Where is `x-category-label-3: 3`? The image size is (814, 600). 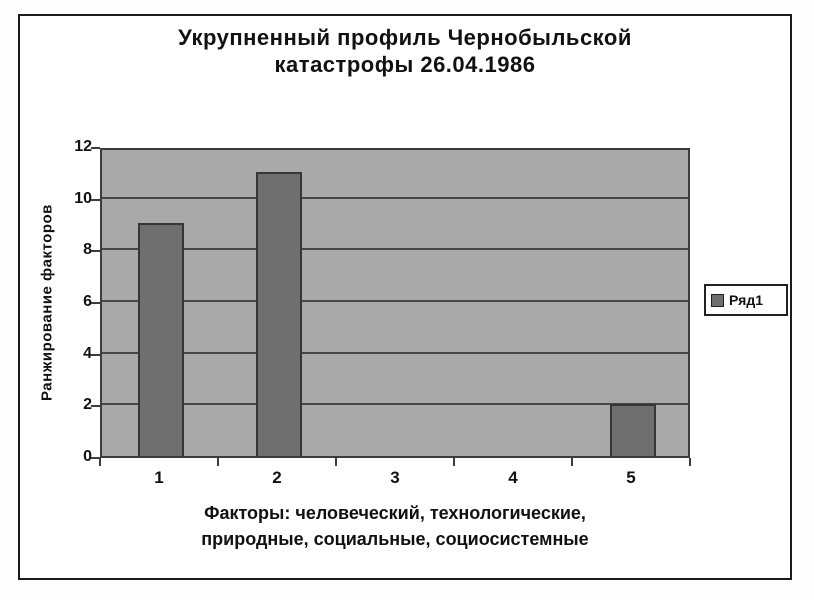 x-category-label-3: 3 is located at coordinates (395, 477).